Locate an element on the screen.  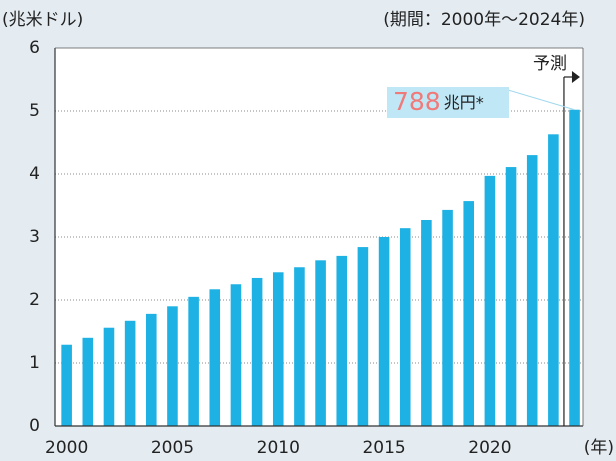
subtitle: (期間：2000年～2024年) is located at coordinates (484, 20).